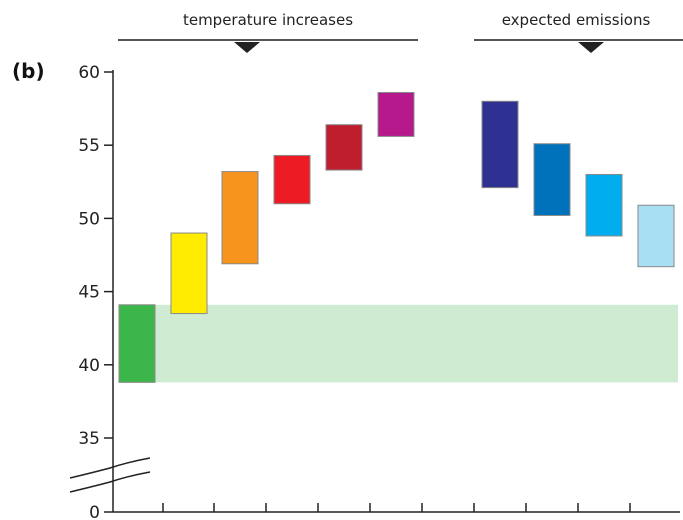 This screenshot has width=683, height=520. Describe the element at coordinates (89, 366) in the screenshot. I see `y-tick-label: 40` at that location.